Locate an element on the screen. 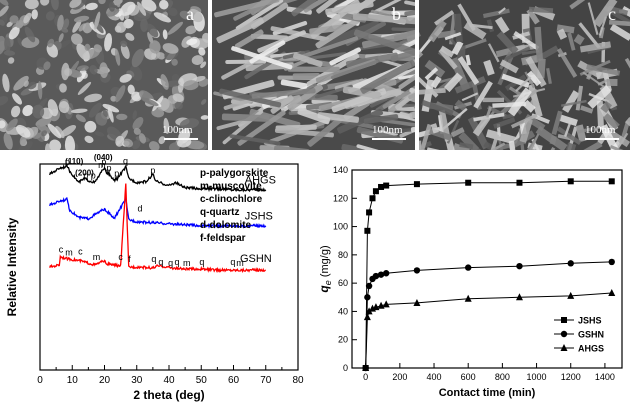 The width and height of the screenshot is (630, 402). xrd-x-tick-label: 60 is located at coordinates (234, 380).